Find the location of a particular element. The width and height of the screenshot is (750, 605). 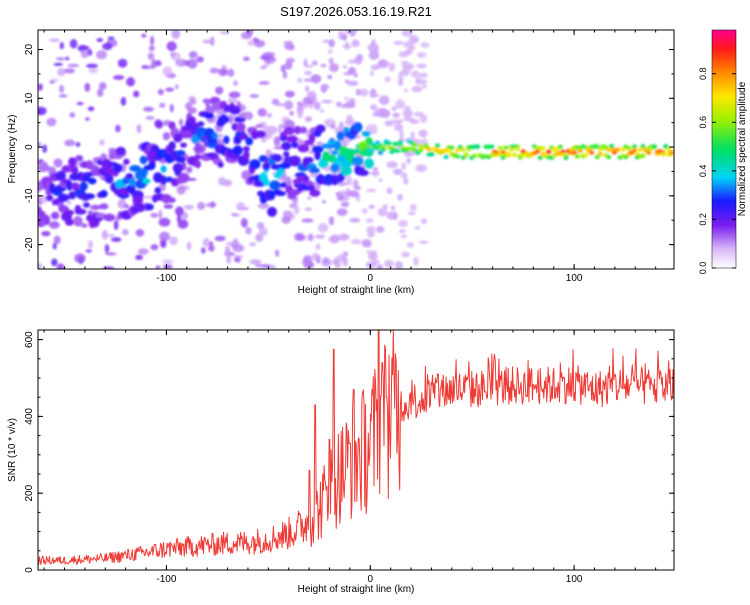

y-tick-label: -10 is located at coordinates (29, 195).